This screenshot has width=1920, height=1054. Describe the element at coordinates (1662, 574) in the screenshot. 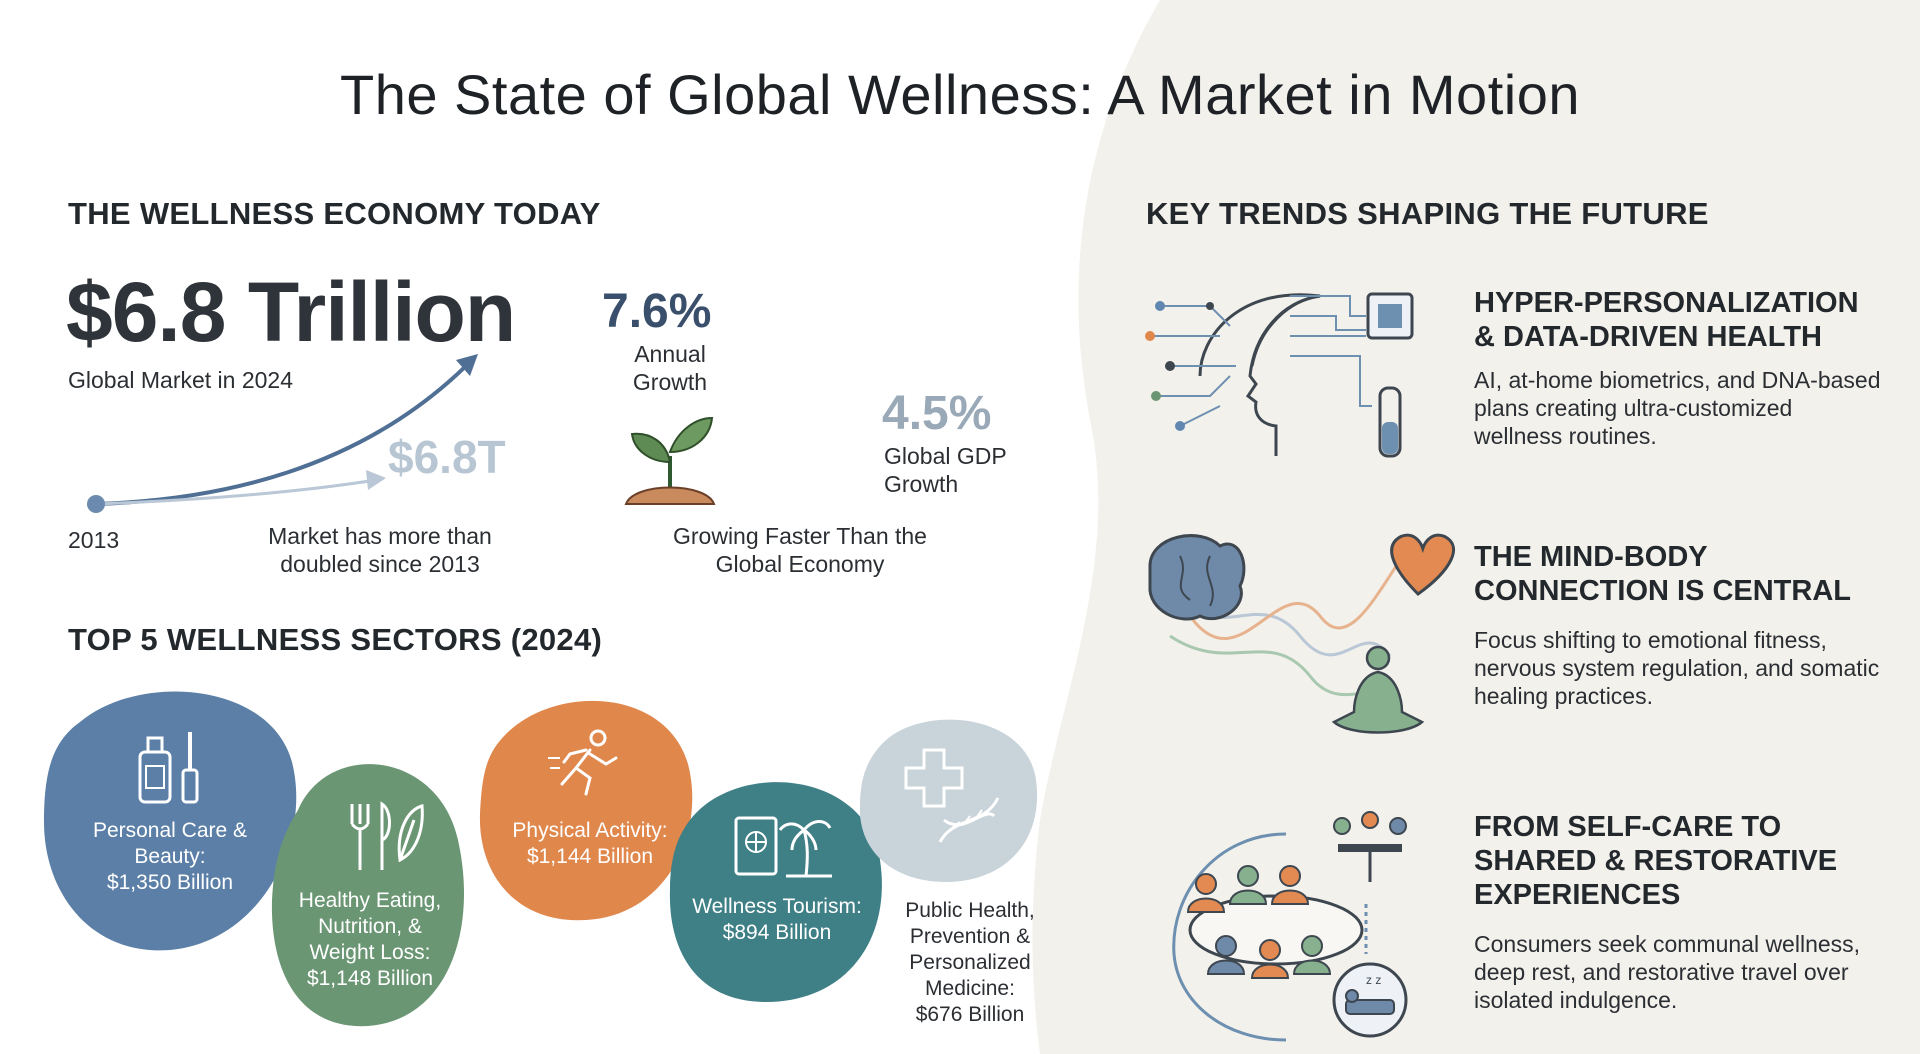

I see `trend-title-mind-body: THE MIND-BODY CONNECTION IS CENTRAL` at that location.